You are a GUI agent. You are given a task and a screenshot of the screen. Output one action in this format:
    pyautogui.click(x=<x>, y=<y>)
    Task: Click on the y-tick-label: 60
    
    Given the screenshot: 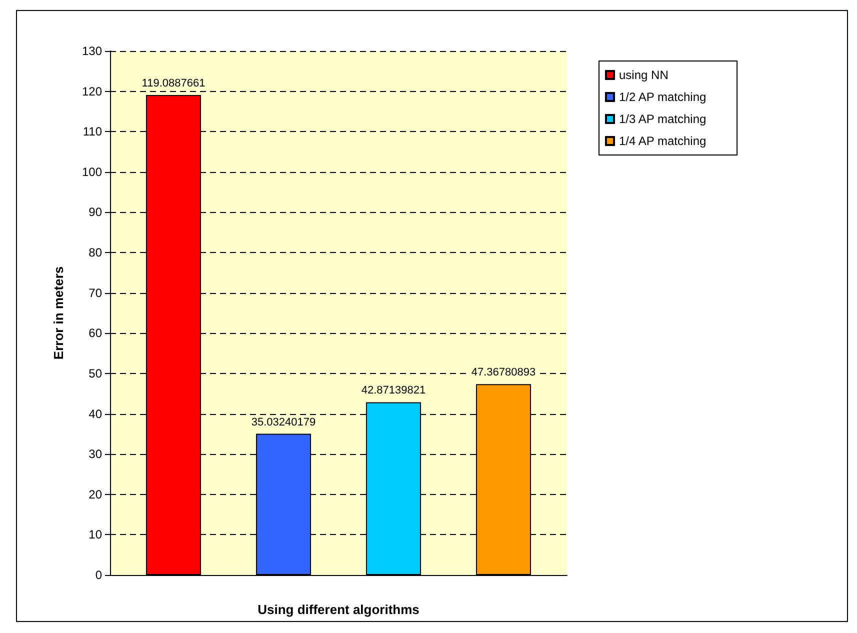 What is the action you would take?
    pyautogui.click(x=95, y=333)
    